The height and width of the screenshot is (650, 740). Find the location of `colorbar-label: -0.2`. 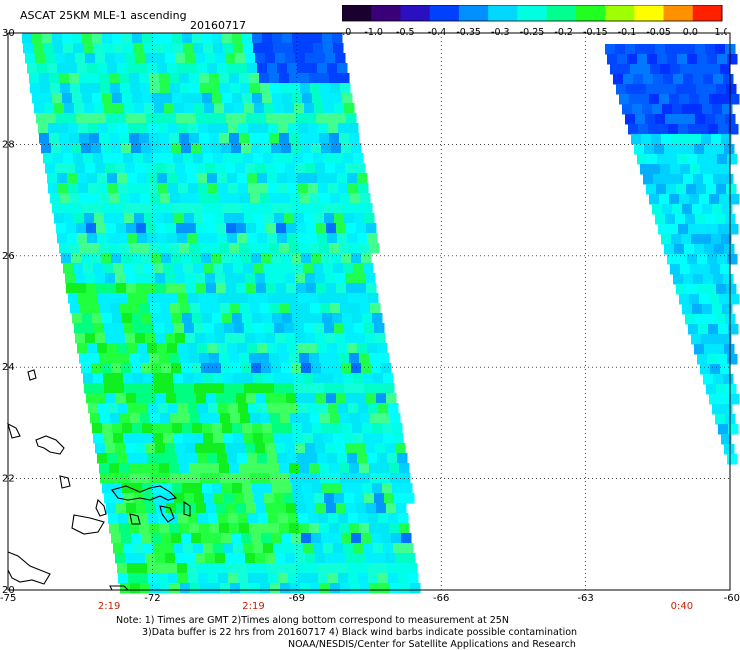

colorbar-label: -0.2 is located at coordinates (563, 32).